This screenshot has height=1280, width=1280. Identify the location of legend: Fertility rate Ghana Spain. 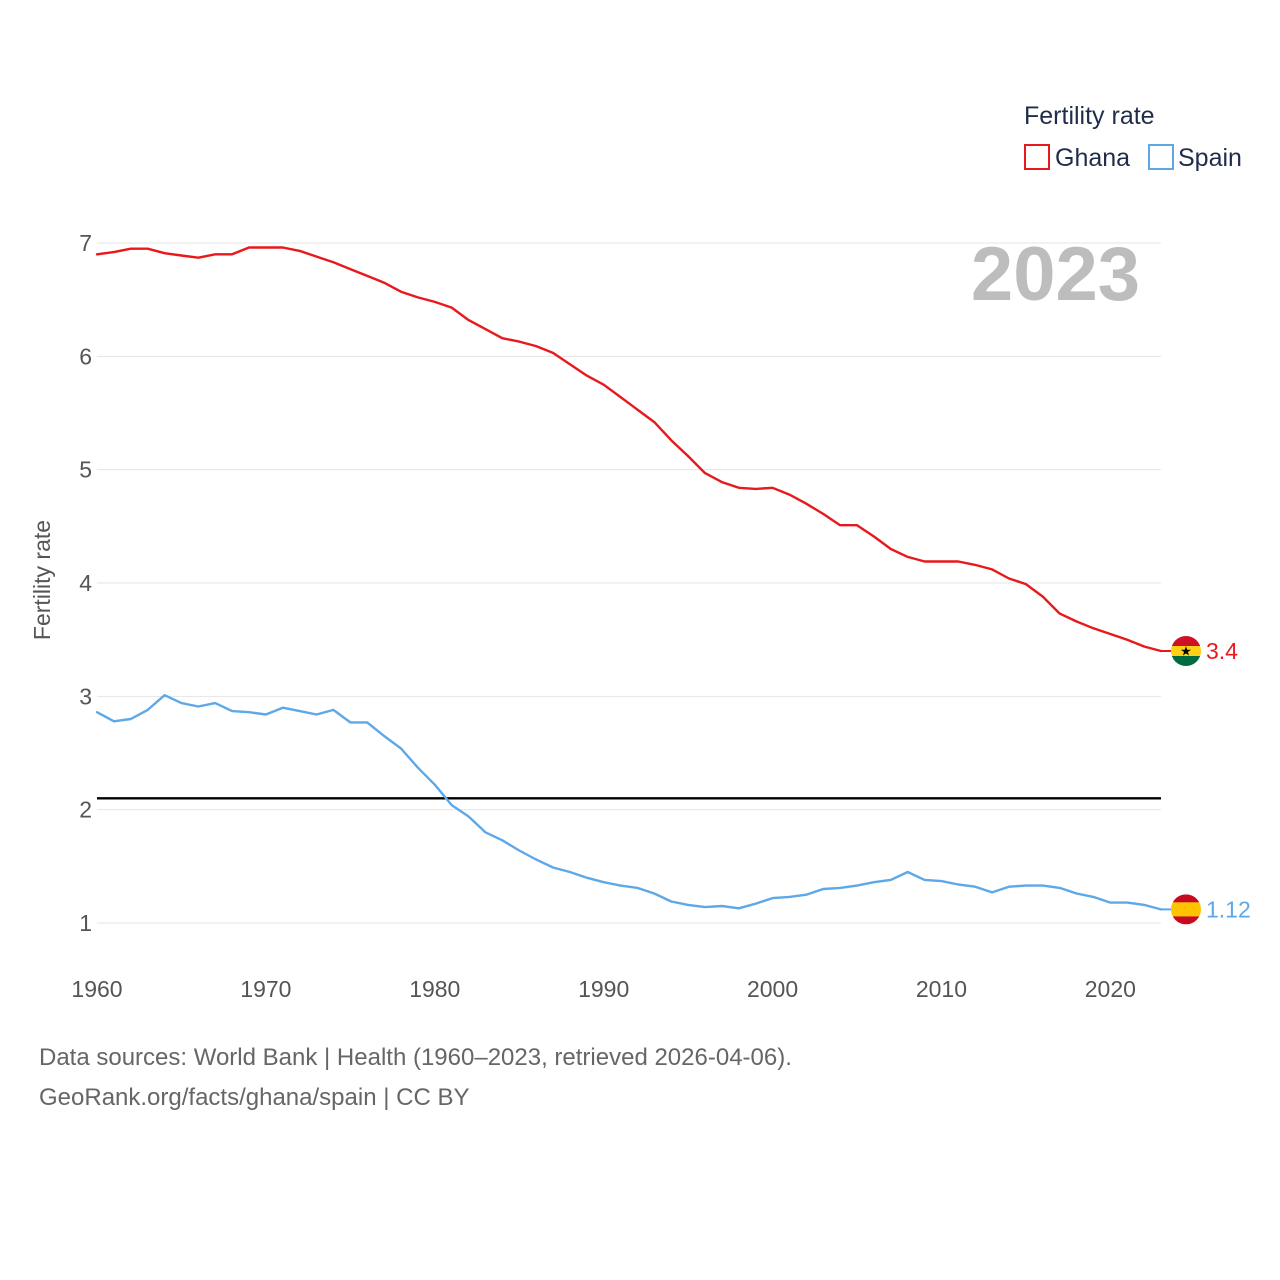
(1133, 137).